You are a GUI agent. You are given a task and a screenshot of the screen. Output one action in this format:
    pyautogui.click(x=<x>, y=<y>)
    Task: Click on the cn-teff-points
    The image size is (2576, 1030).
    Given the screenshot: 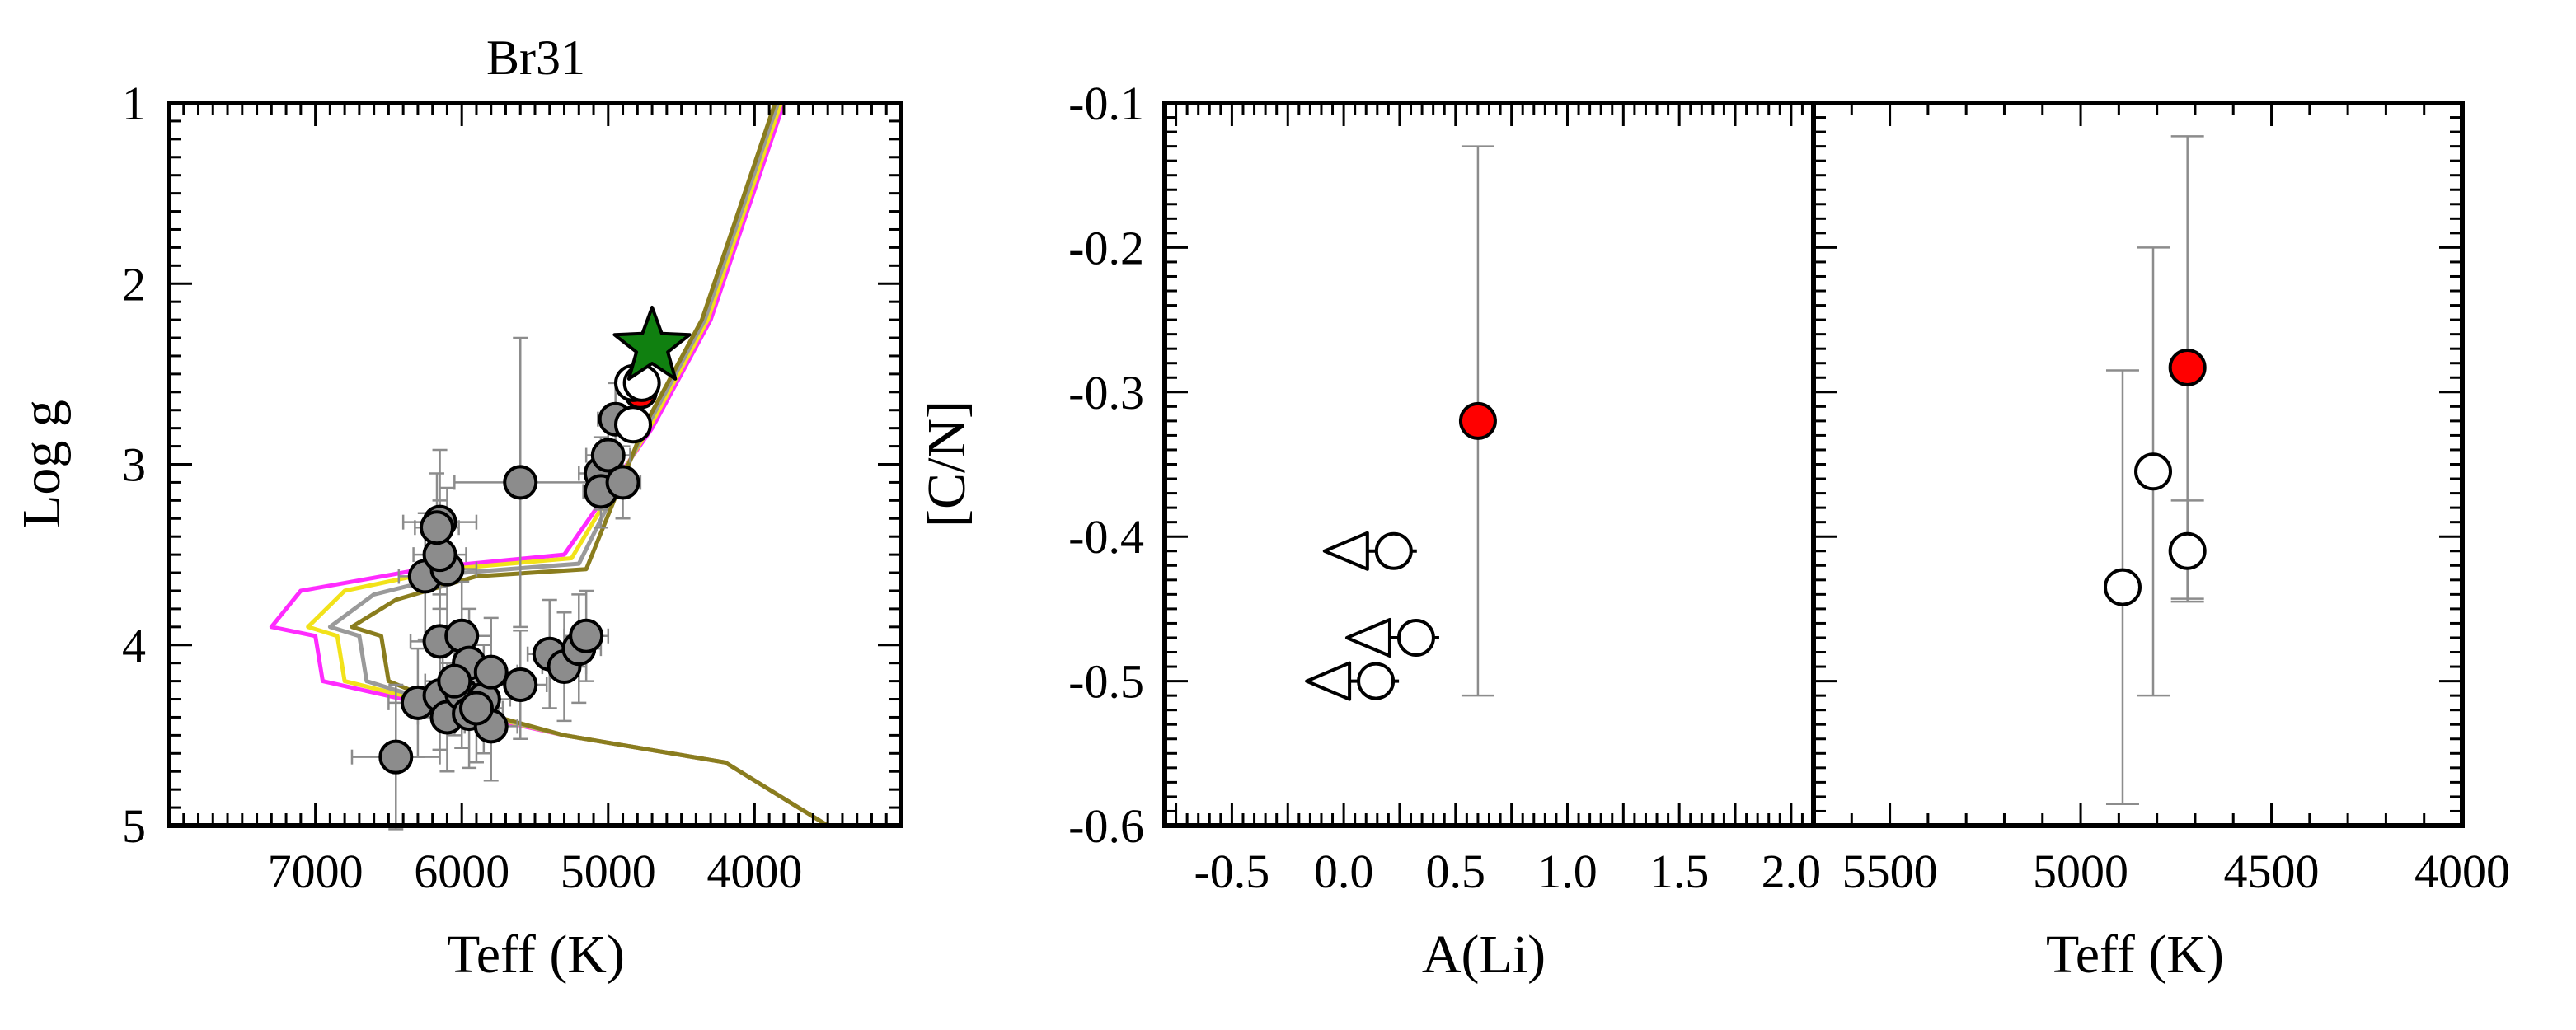 What is the action you would take?
    pyautogui.click(x=2155, y=470)
    